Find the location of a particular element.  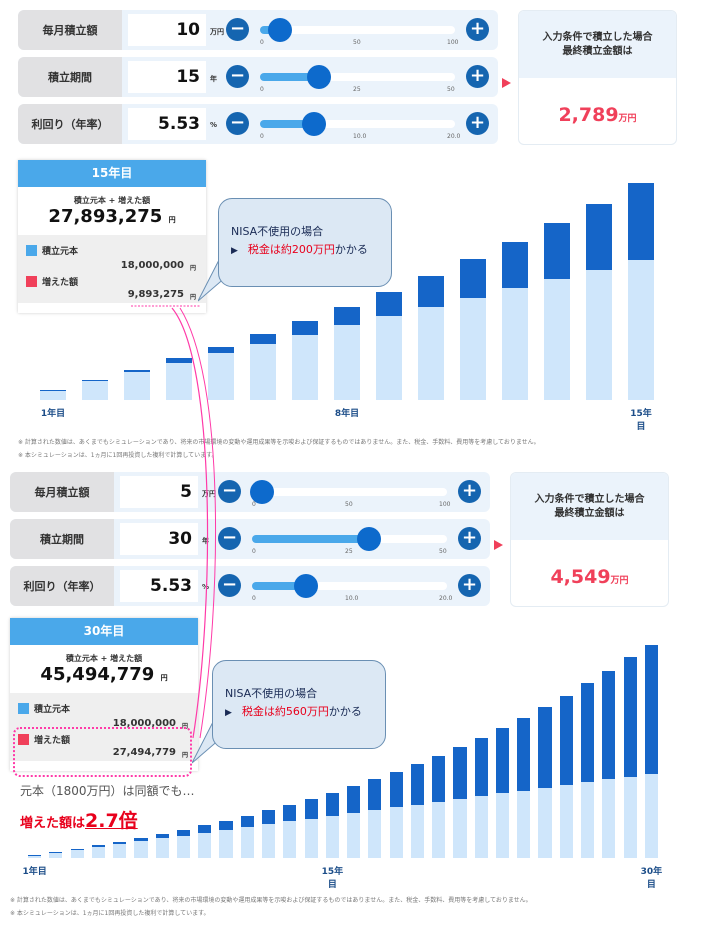

value-input: 30 is located at coordinates (159, 539).